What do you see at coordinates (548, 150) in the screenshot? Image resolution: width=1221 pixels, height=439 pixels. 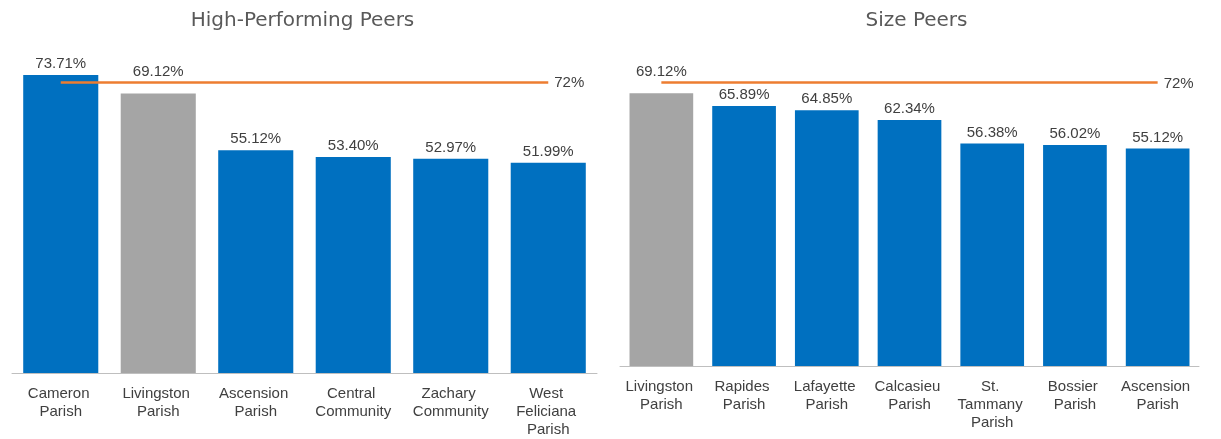 I see `data-label: 51.99%` at bounding box center [548, 150].